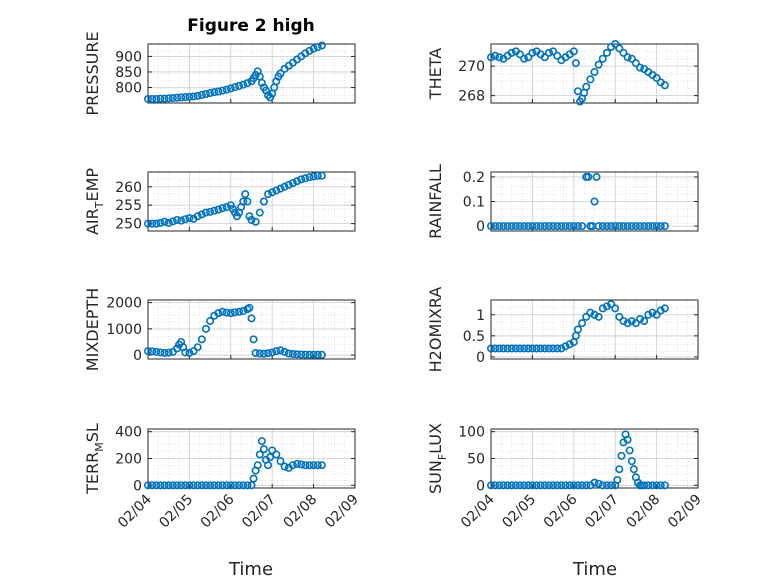  I want to click on y-tick-label: 0.1, so click(474, 203).